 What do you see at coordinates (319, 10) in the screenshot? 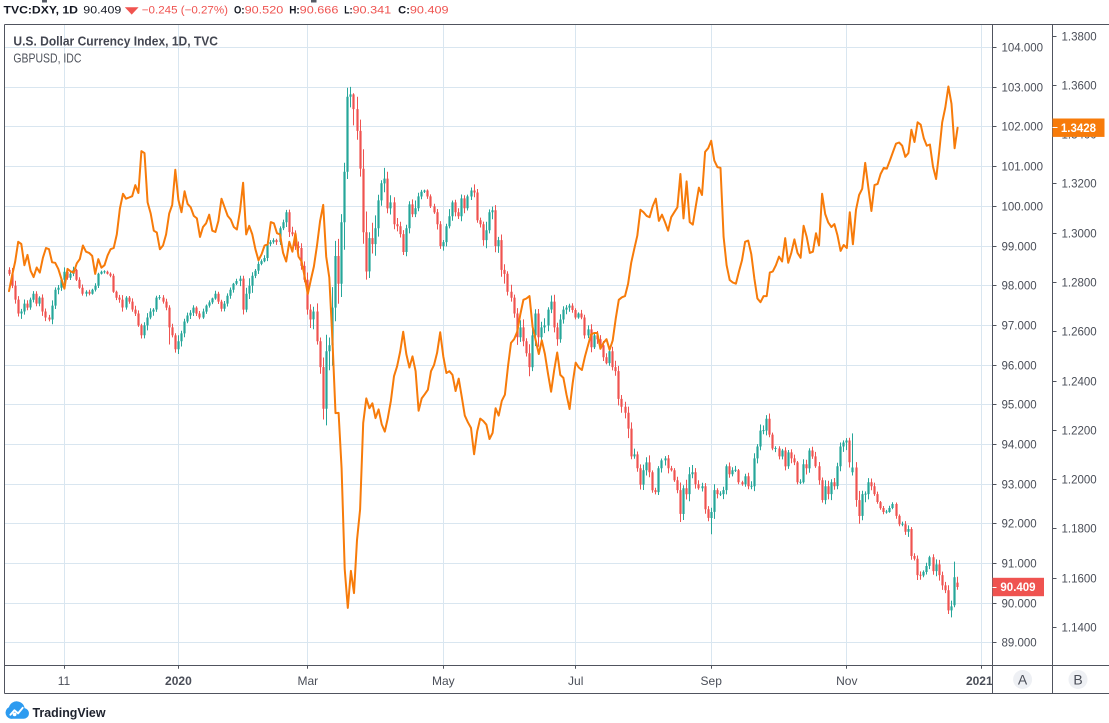
I see `svg-text: 90.666` at bounding box center [319, 10].